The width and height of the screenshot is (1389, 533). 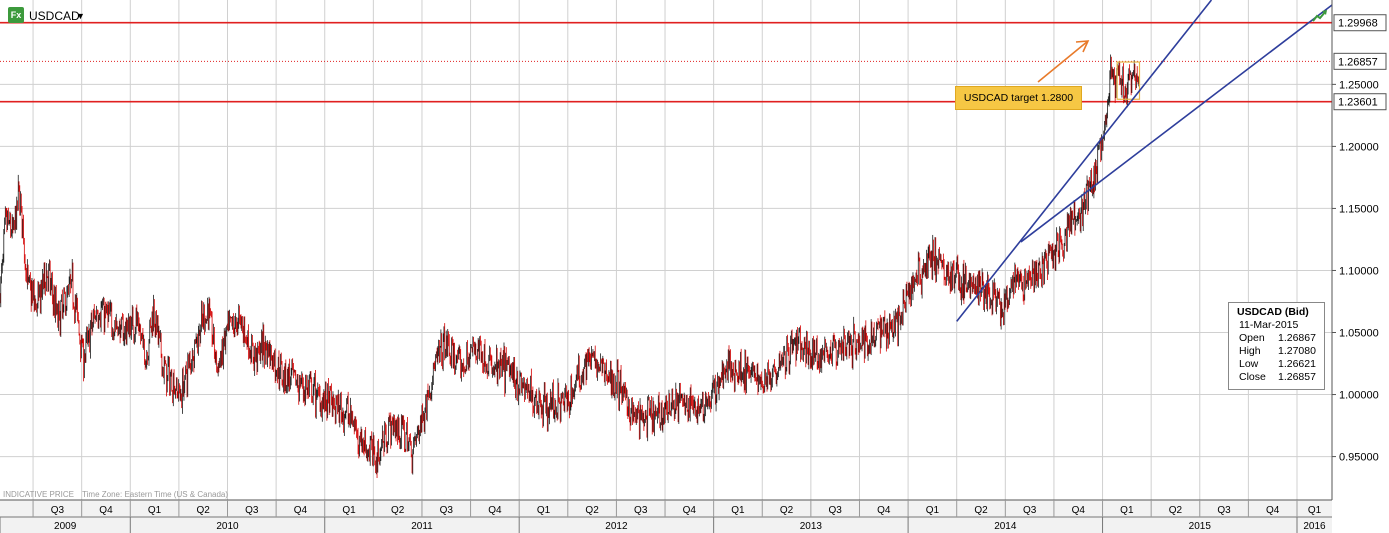 What do you see at coordinates (1018, 98) in the screenshot?
I see `target-annotation: USDCAD target 1.2800` at bounding box center [1018, 98].